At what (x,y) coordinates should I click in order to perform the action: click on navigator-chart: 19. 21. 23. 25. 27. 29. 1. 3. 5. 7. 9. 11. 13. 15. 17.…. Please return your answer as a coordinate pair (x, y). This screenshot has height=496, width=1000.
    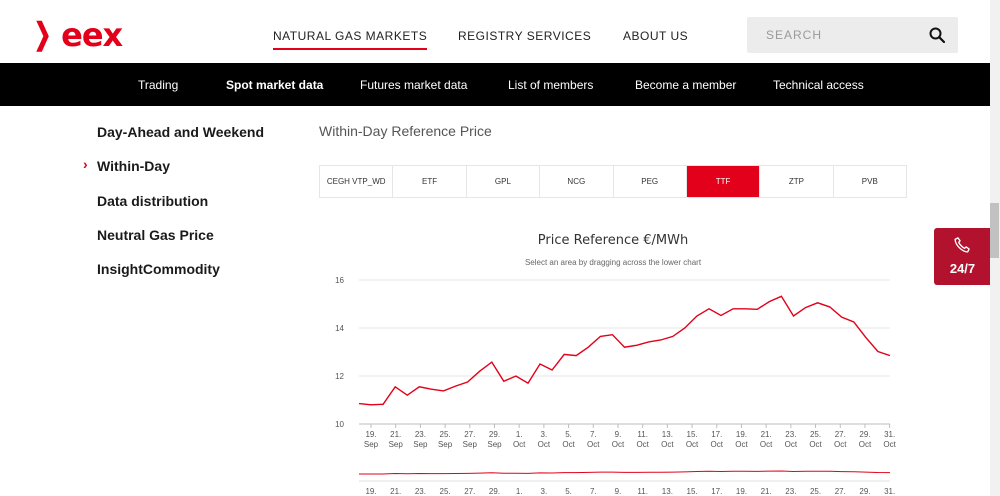
    Looking at the image, I should click on (627, 483).